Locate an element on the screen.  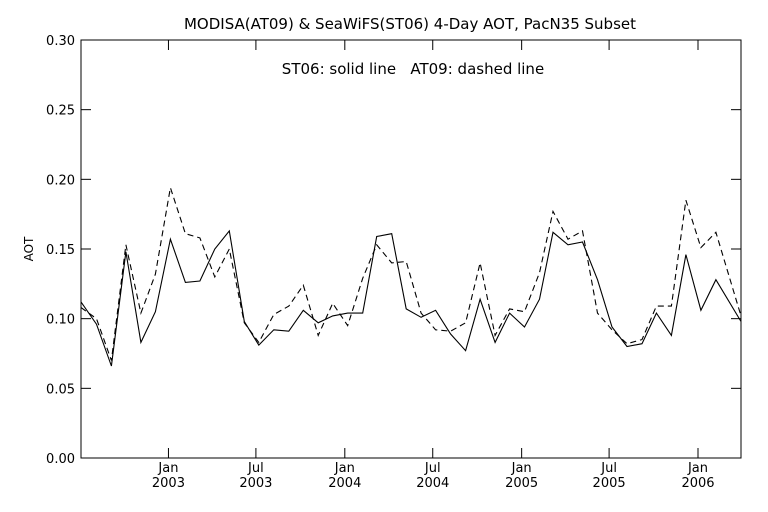
y-tick-label: 0.20 is located at coordinates (60, 180).